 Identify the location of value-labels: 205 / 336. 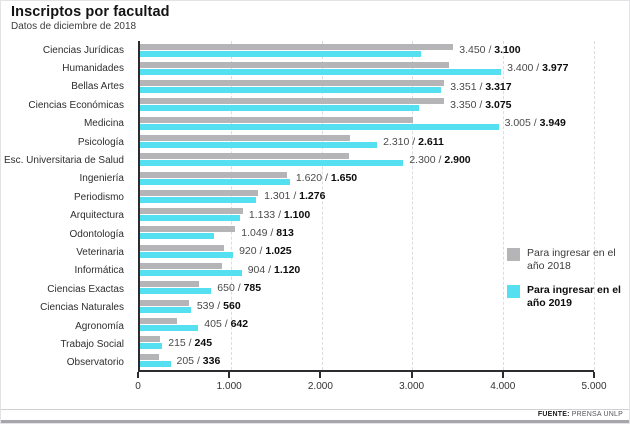
(198, 360).